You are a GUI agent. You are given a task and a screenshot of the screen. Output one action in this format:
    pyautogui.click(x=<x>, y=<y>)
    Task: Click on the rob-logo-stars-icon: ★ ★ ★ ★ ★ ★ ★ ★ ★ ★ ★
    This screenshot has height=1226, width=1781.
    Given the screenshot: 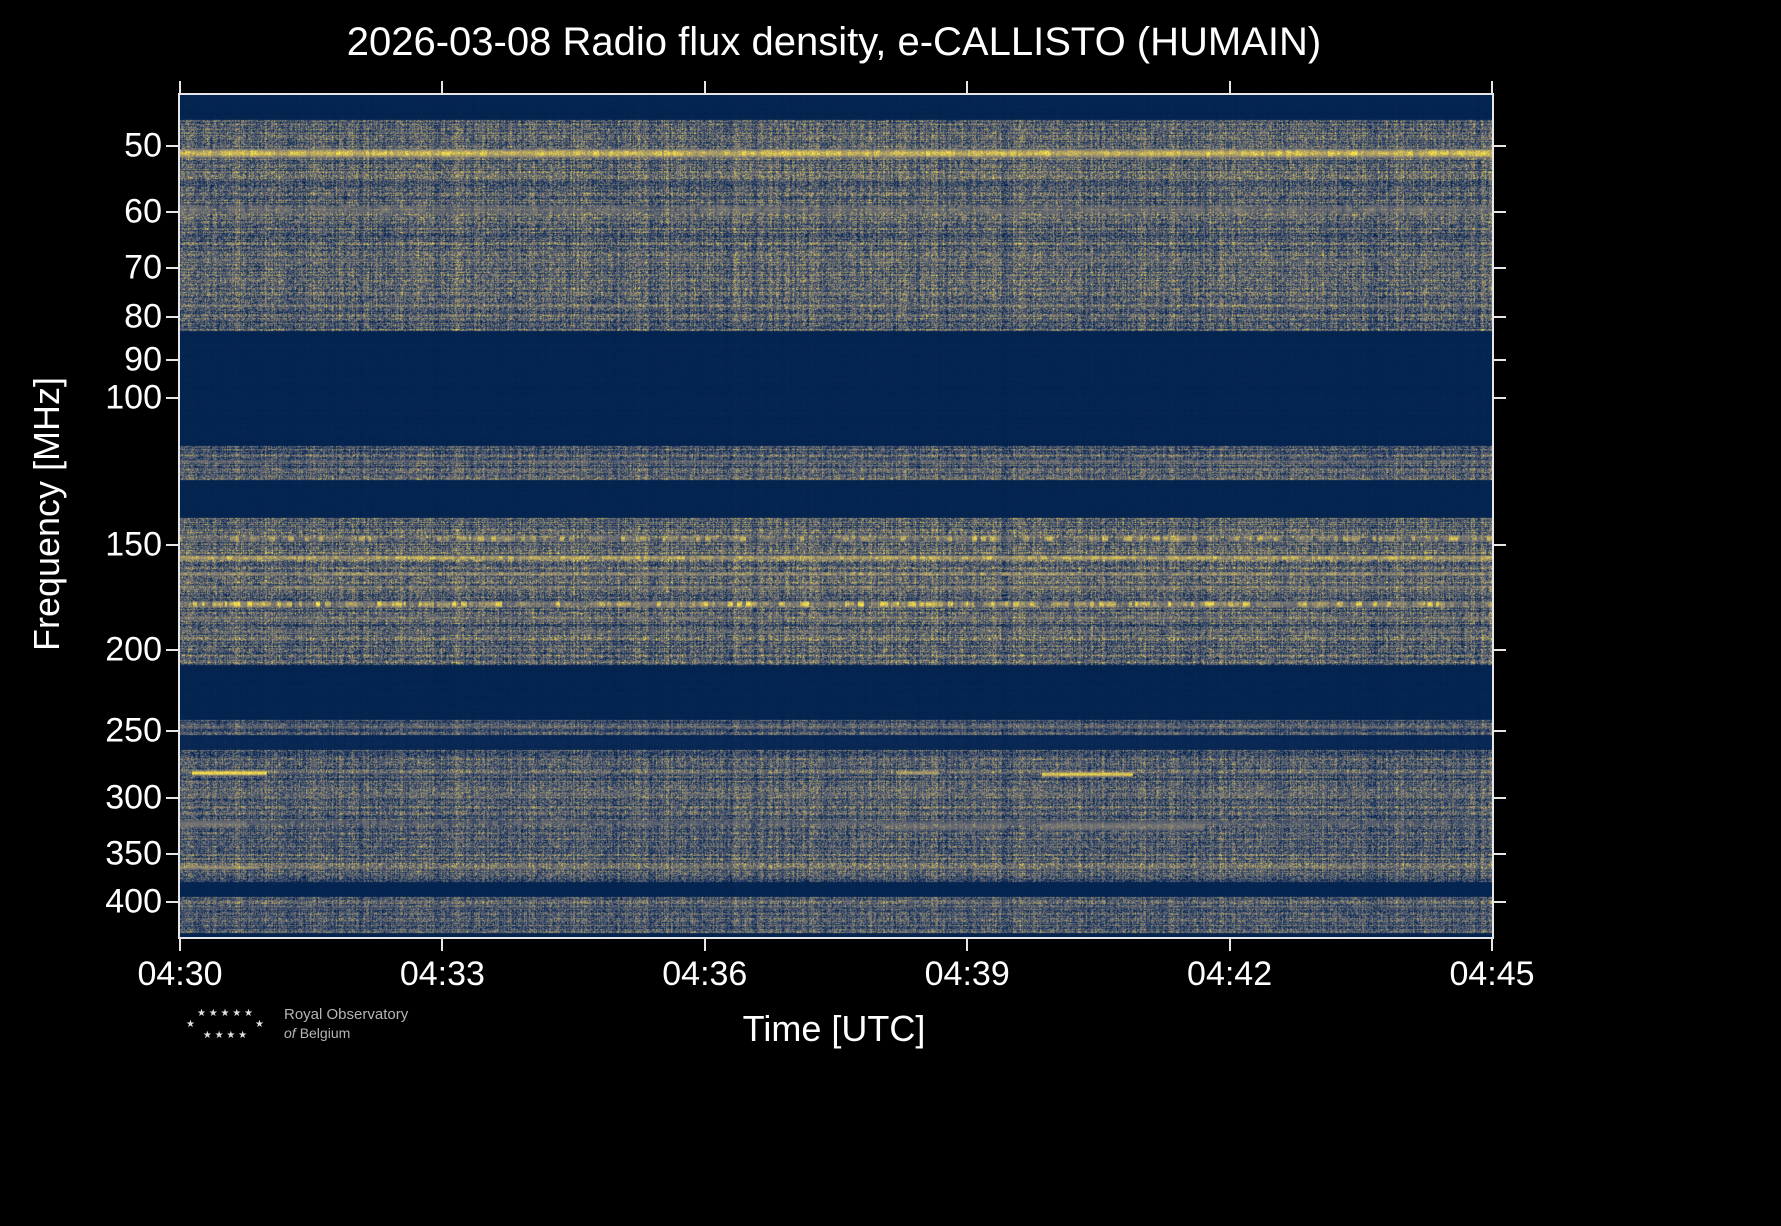 What is the action you would take?
    pyautogui.click(x=225, y=1024)
    